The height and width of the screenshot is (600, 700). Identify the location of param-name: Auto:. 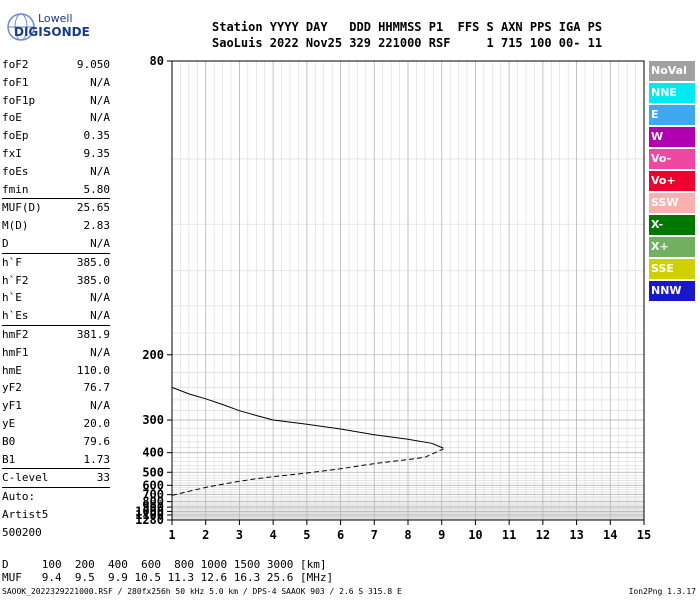
(19, 497).